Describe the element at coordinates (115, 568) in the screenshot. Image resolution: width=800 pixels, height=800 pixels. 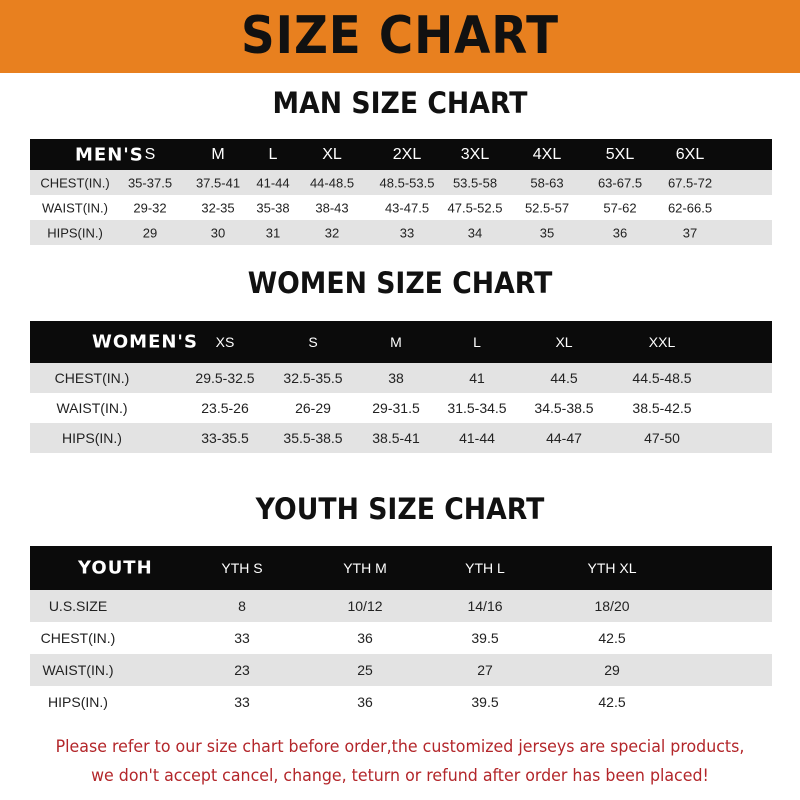
I see `table-title-cell: YOUTH` at that location.